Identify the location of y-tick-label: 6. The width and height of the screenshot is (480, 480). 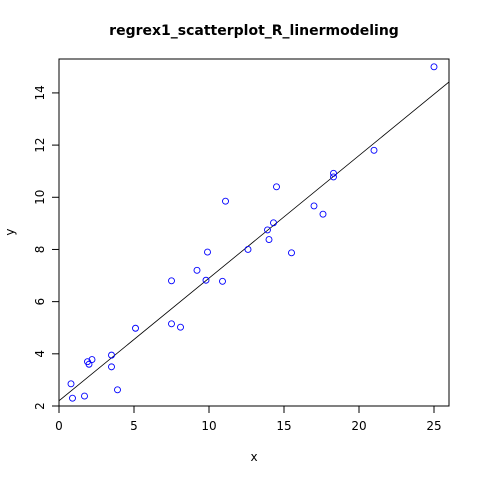
(40, 302).